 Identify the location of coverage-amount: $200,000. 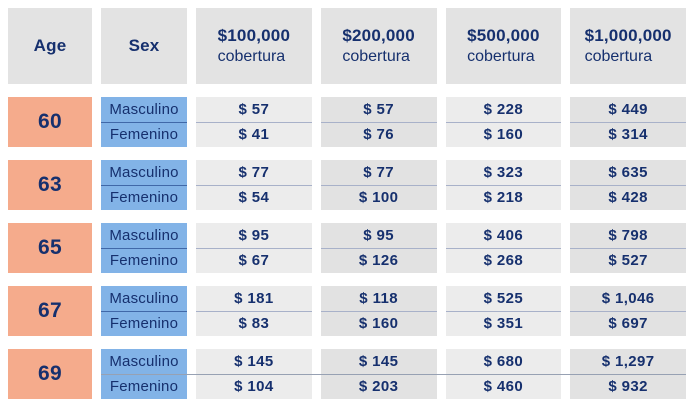
(378, 36).